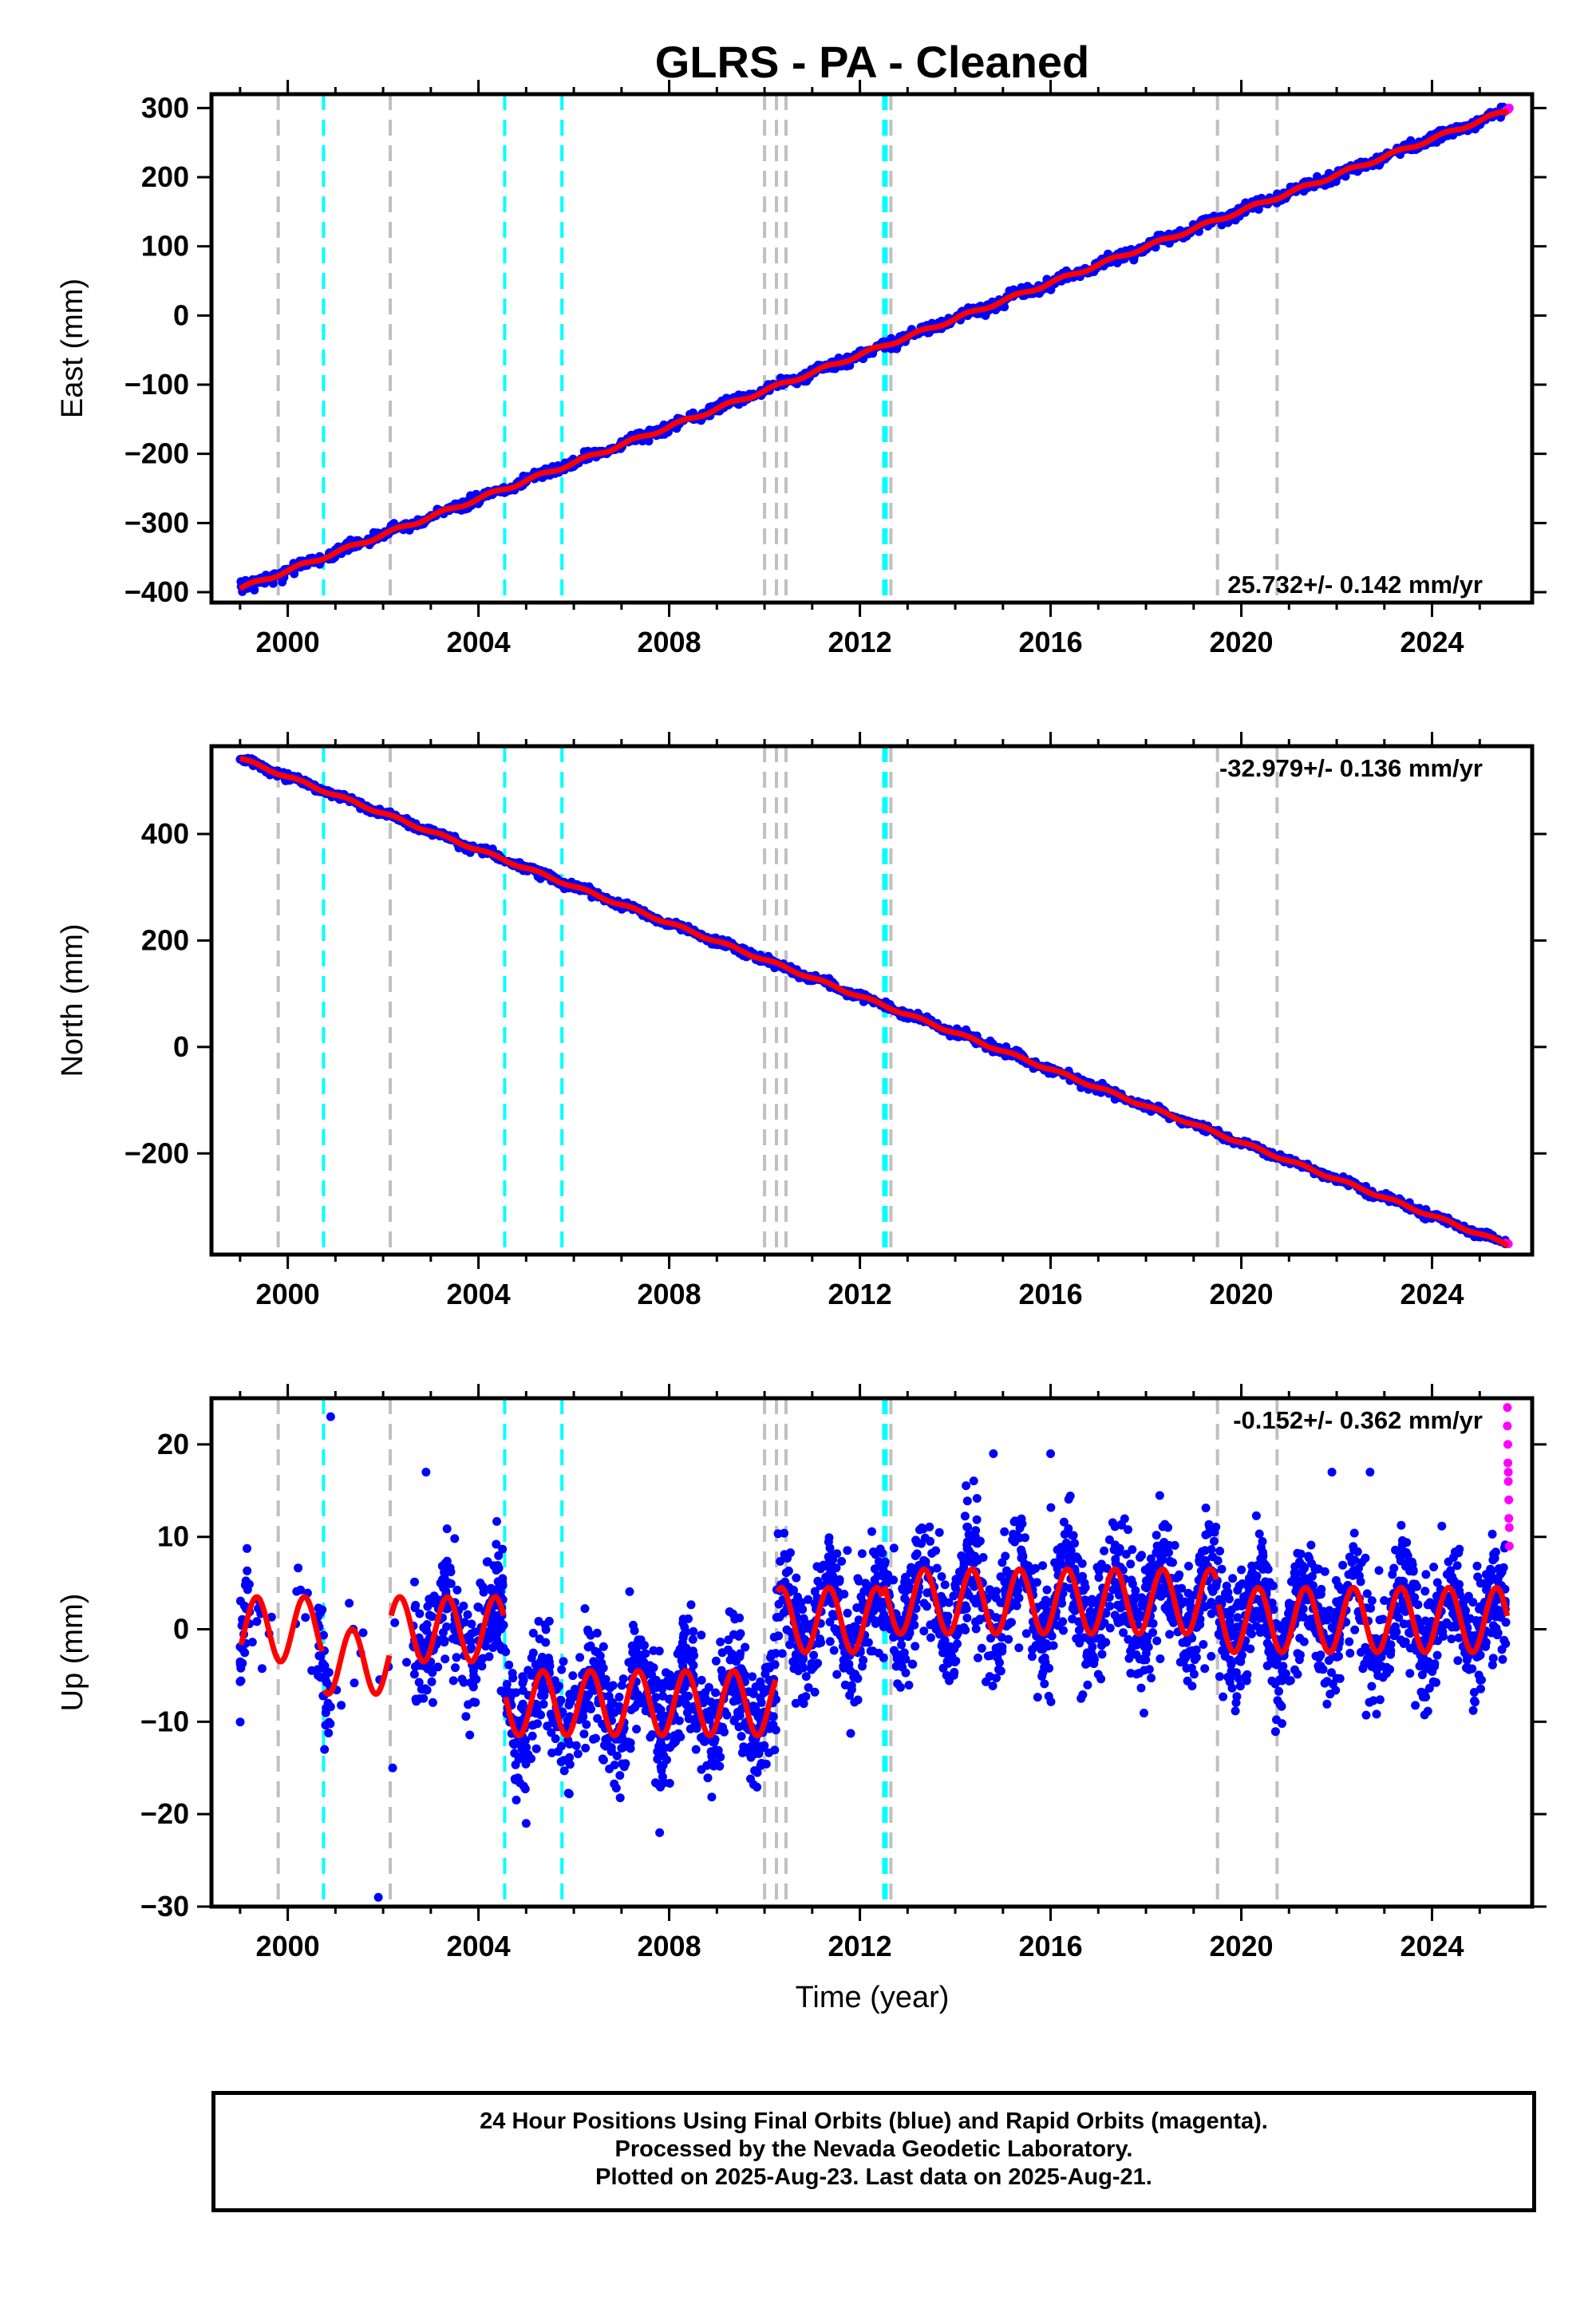 Image resolution: width=1596 pixels, height=2316 pixels. Describe the element at coordinates (165, 834) in the screenshot. I see `y-tick-label: 400` at that location.